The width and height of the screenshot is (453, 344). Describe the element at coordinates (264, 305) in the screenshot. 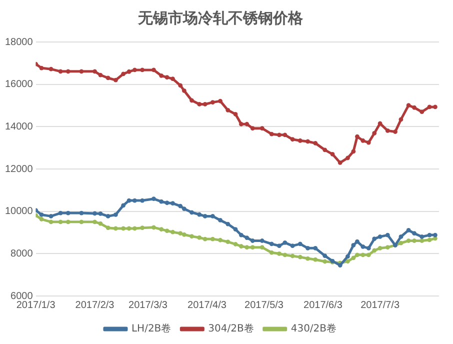

I see `x-tick-label: 2017/5/3` at that location.